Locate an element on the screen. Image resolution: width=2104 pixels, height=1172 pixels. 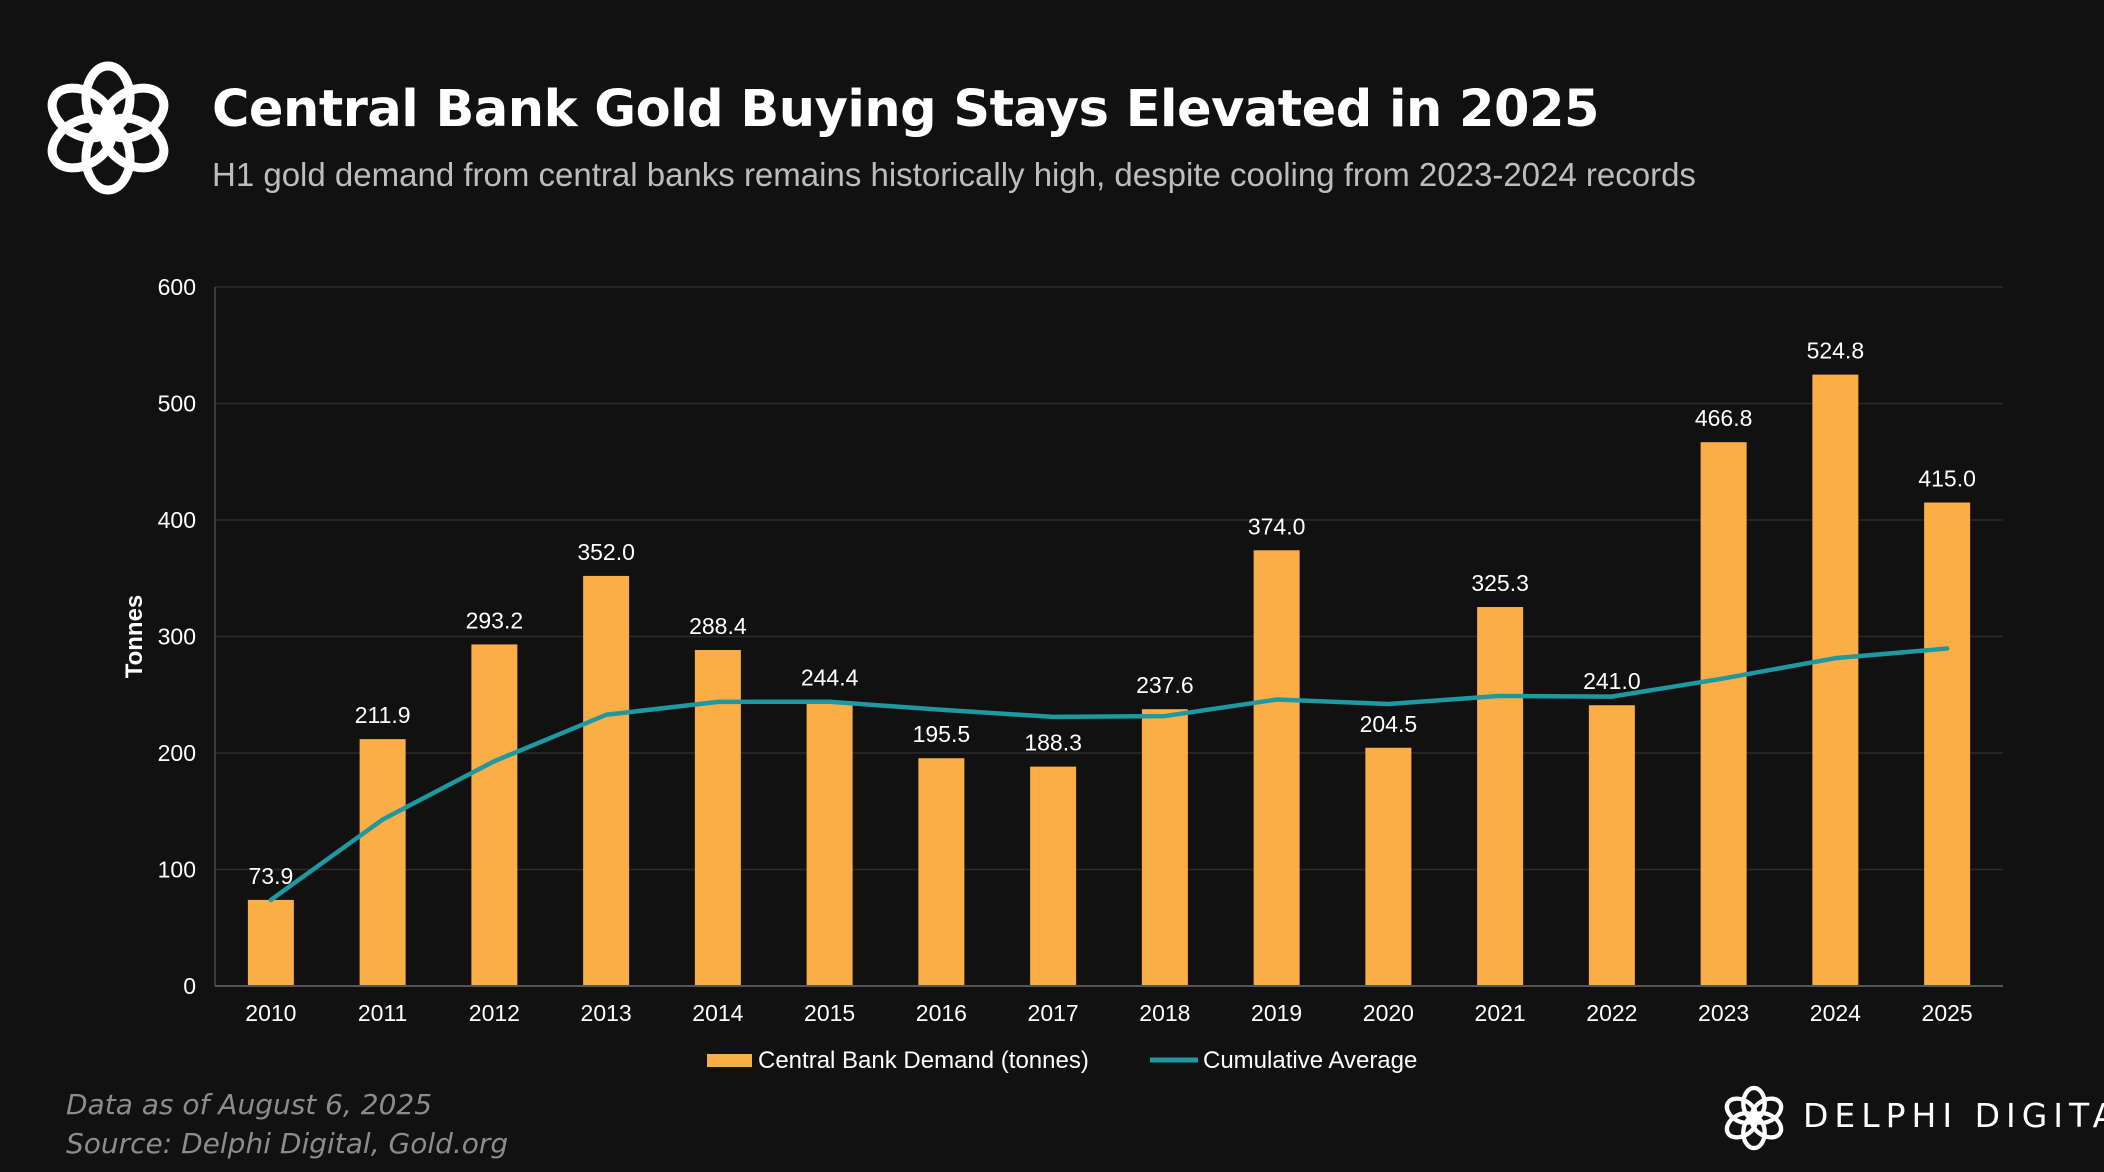
x-tick-label: 2014 is located at coordinates (717, 1013).